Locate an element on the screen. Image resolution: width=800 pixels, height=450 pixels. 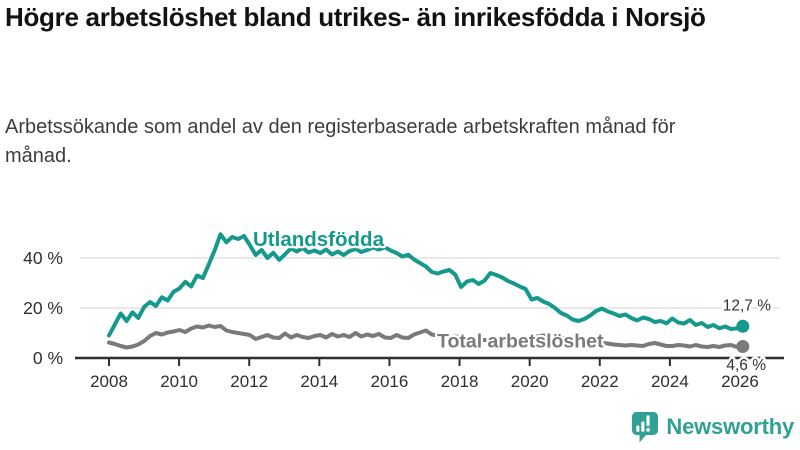
series-label-total-arbetsloshet: Total arbetslöshet is located at coordinates (520, 342).